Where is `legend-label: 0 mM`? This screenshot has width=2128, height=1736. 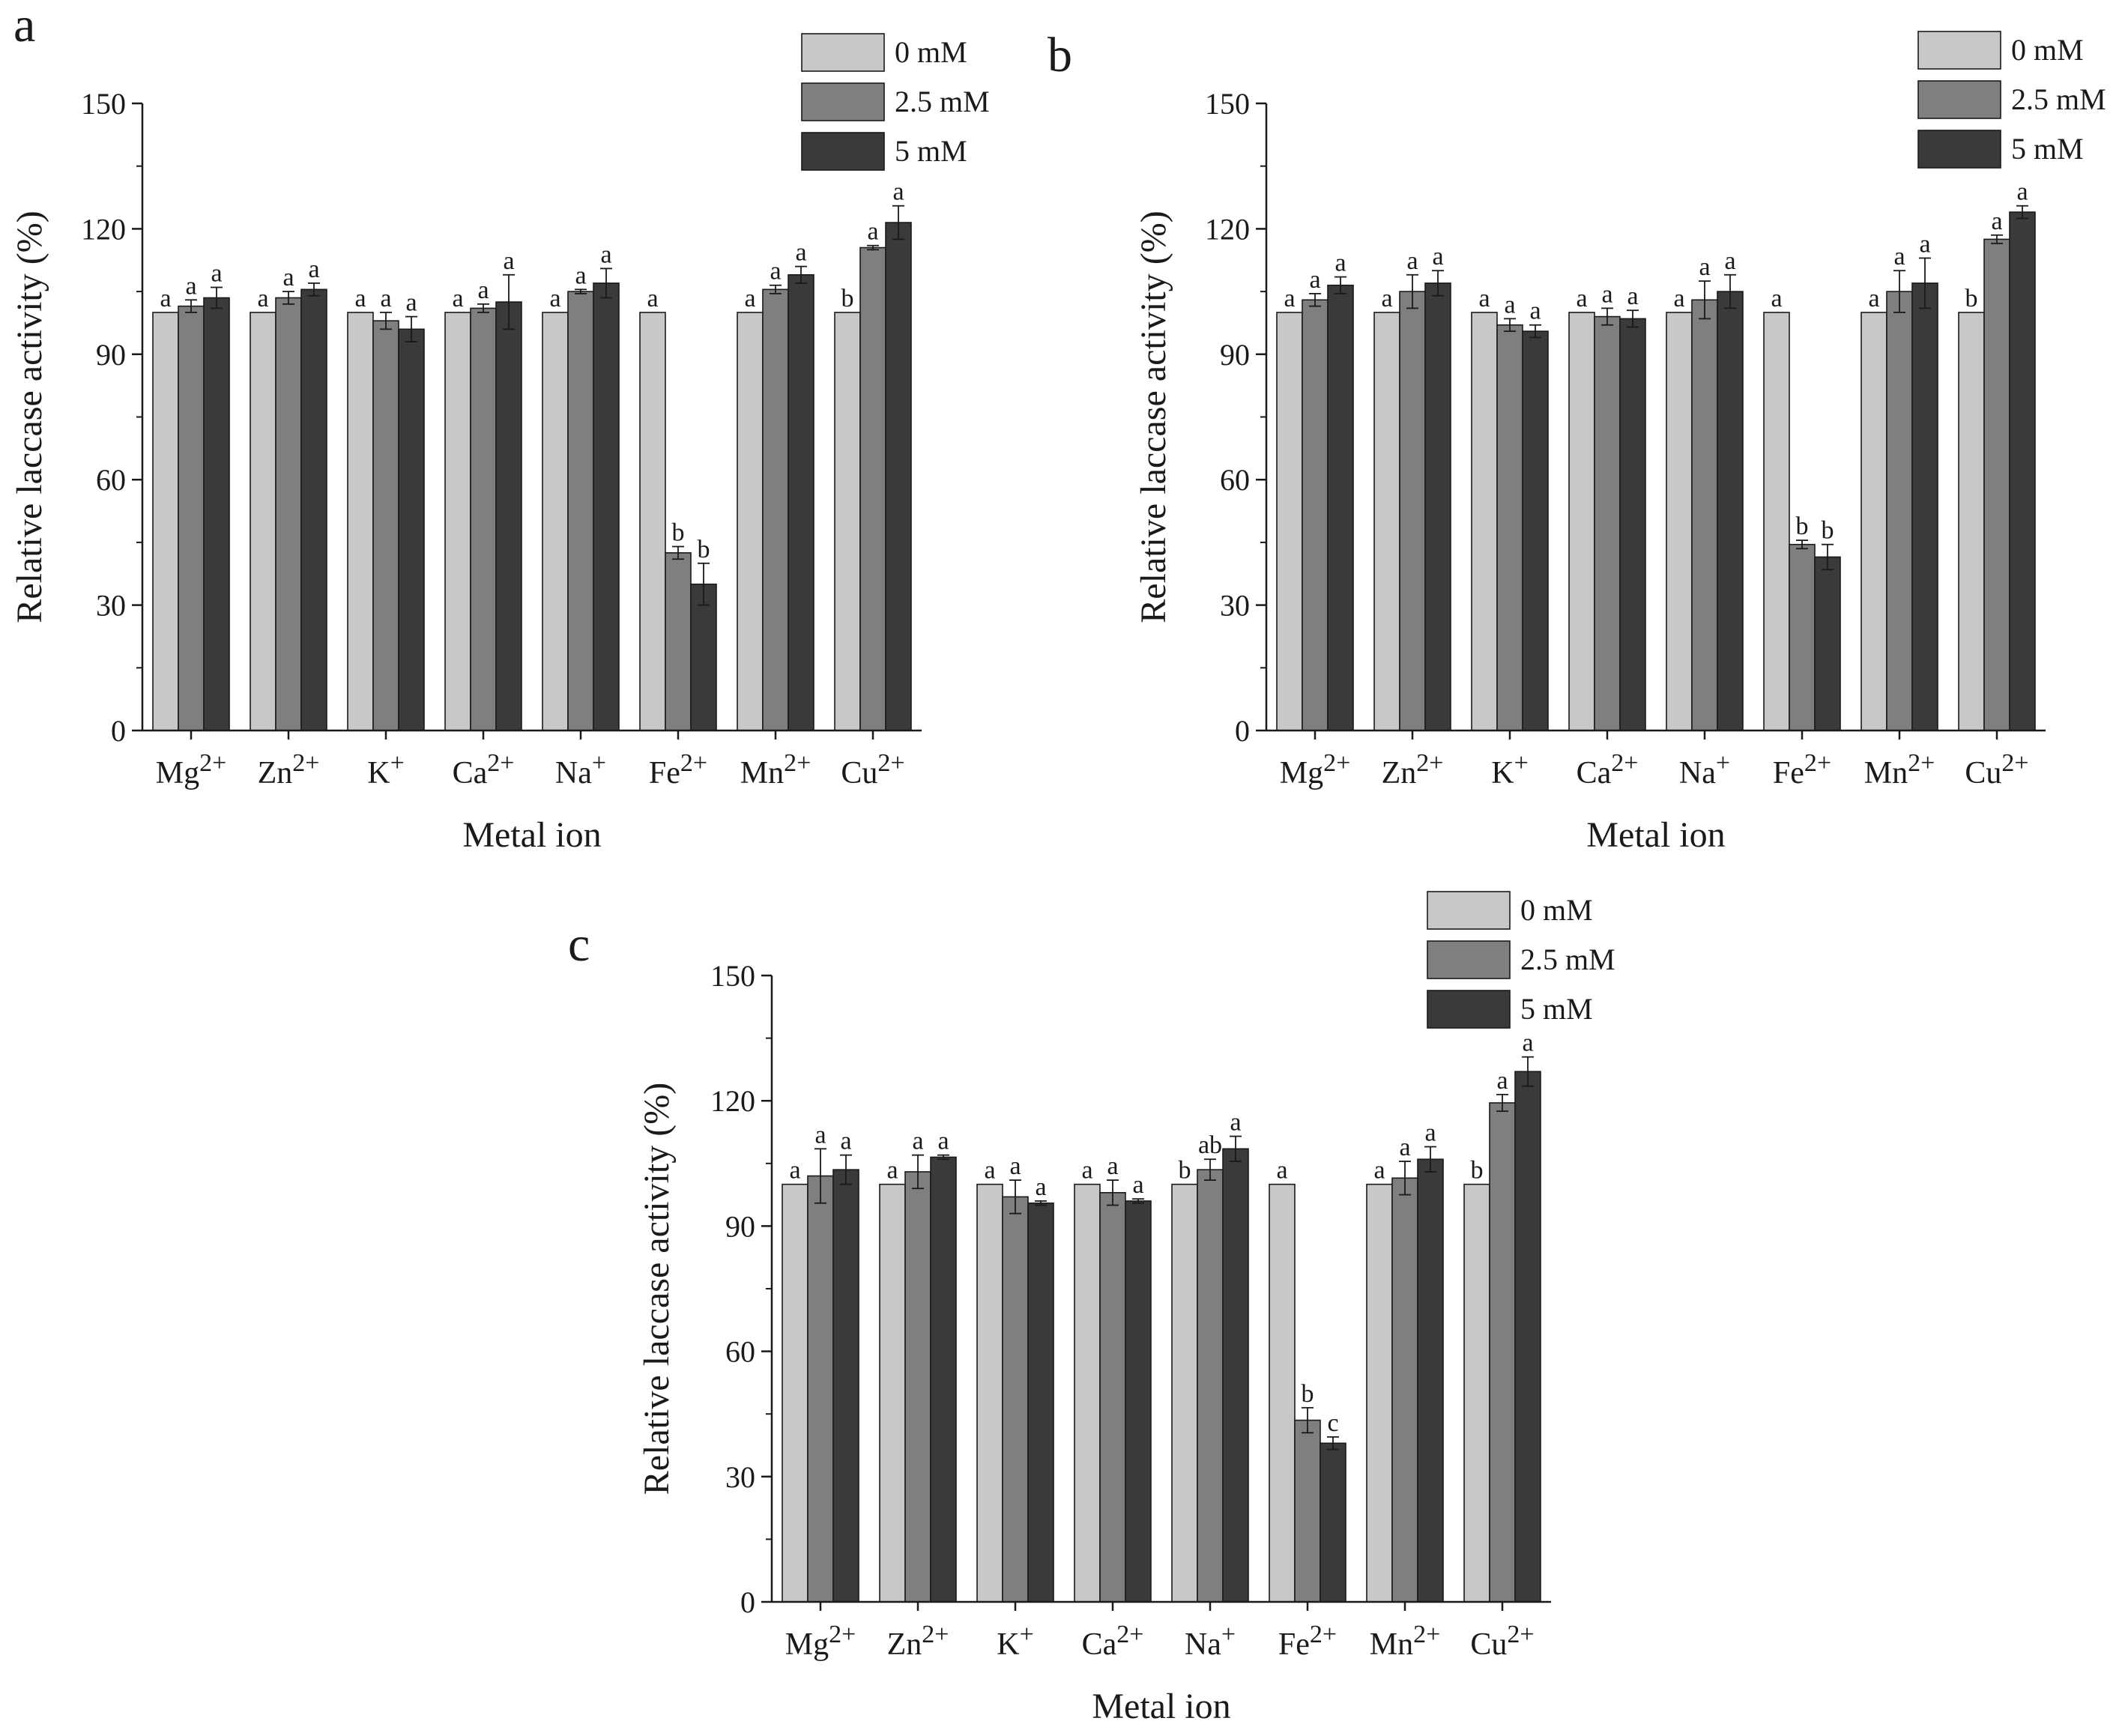
legend-label: 0 mM is located at coordinates (931, 52).